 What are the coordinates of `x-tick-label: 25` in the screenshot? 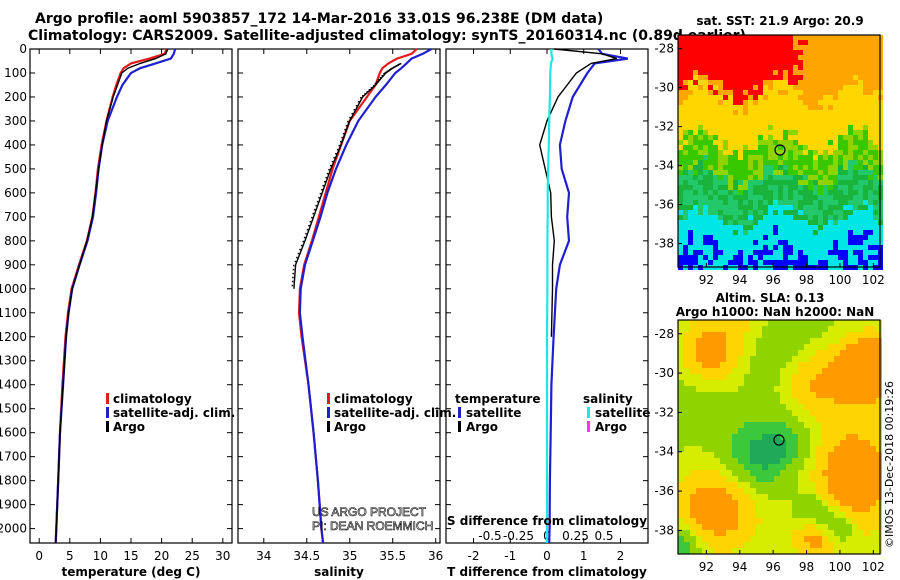 It's located at (192, 556).